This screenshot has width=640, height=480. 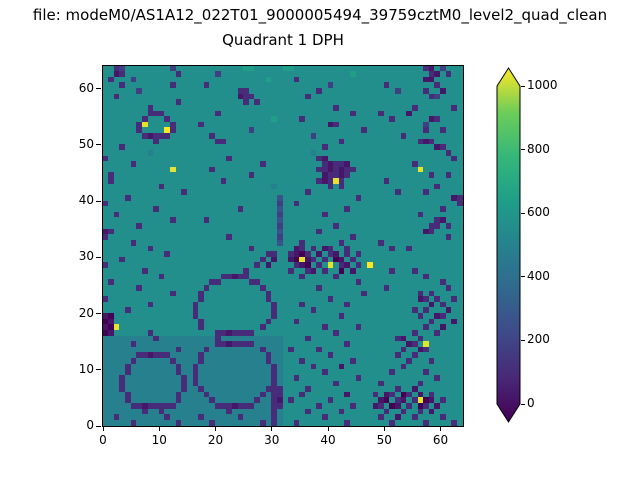 I want to click on x-tick-label: 30, so click(x=272, y=440).